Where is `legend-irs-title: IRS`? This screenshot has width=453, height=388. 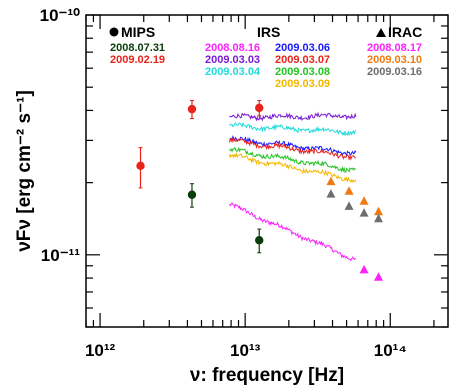
legend-irs-title: IRS is located at coordinates (268, 32).